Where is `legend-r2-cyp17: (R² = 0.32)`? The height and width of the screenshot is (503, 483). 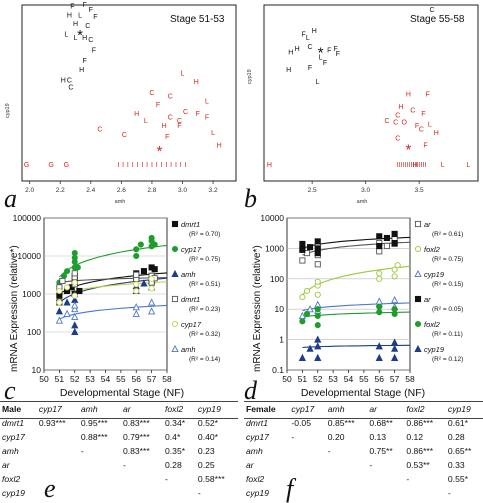
legend-r2-cyp17: (R² = 0.32) is located at coordinates (204, 334).